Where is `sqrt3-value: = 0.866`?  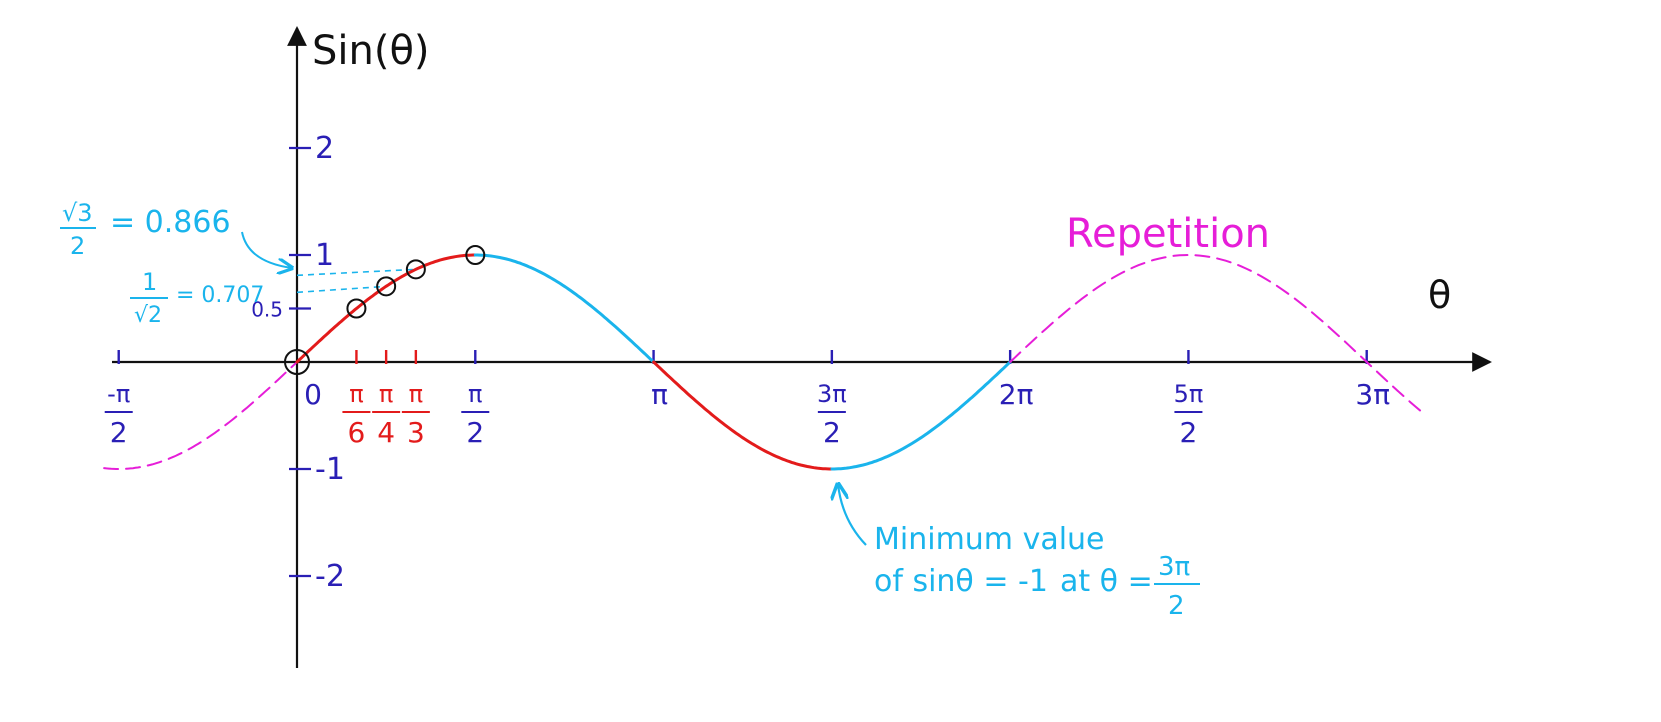
sqrt3-value: = 0.866 is located at coordinates (170, 222).